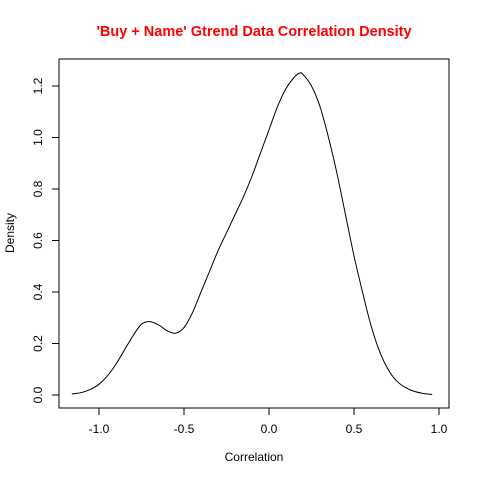 The width and height of the screenshot is (480, 480). What do you see at coordinates (38, 291) in the screenshot?
I see `y-tick-label: 0.4` at bounding box center [38, 291].